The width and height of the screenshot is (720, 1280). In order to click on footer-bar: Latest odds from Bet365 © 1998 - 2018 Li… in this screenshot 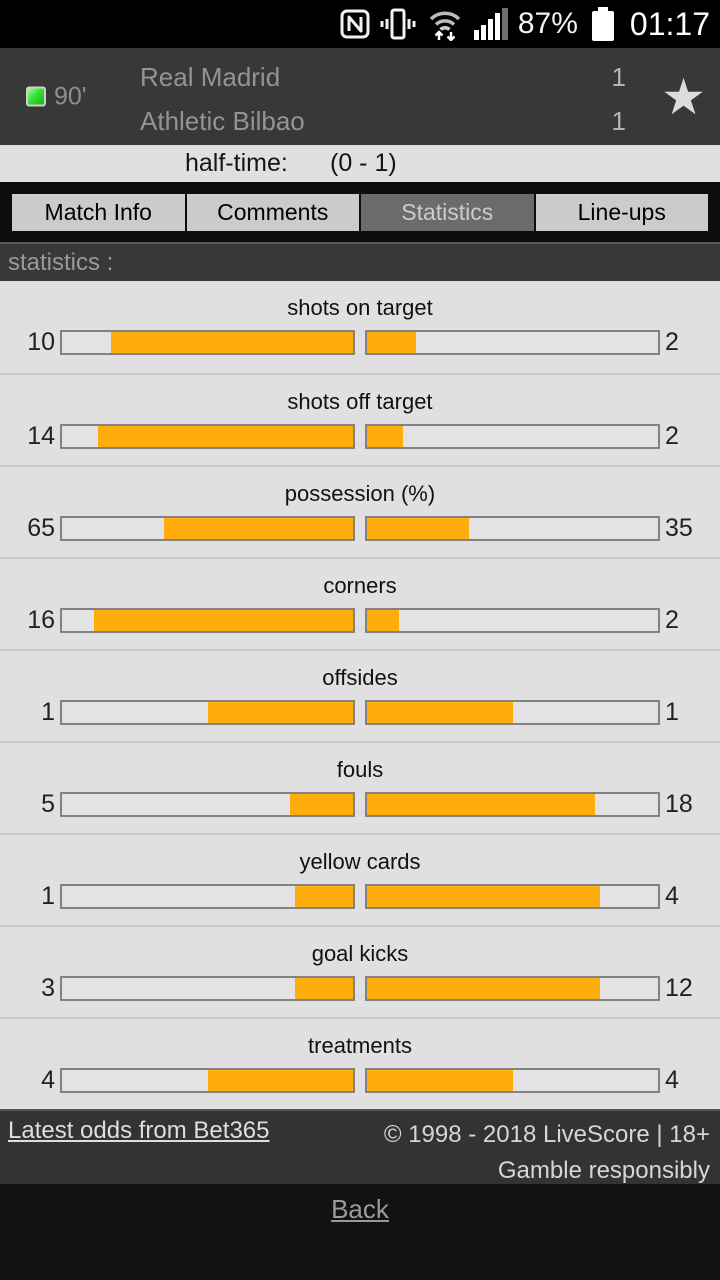, I will do `click(360, 1146)`.